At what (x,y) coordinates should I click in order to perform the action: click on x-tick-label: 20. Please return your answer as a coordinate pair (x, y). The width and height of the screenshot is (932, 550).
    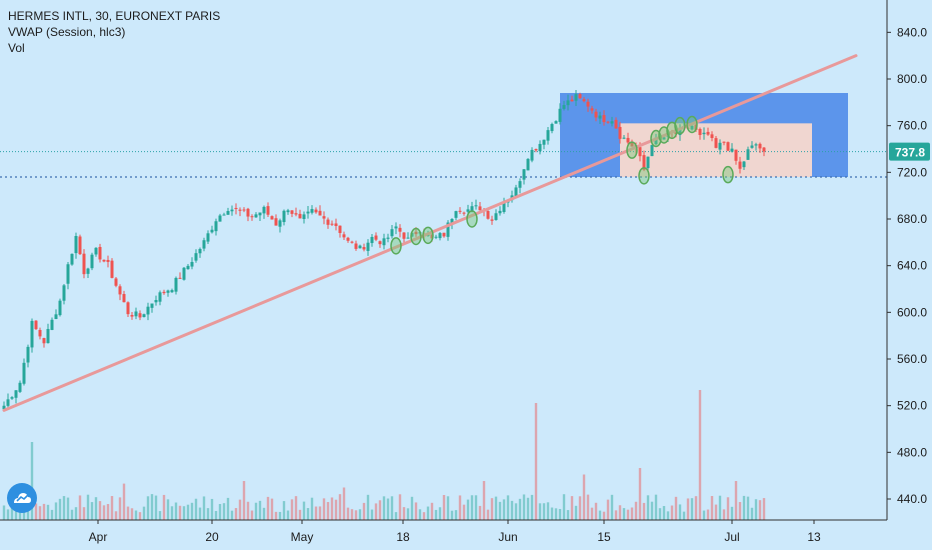
    Looking at the image, I should click on (212, 537).